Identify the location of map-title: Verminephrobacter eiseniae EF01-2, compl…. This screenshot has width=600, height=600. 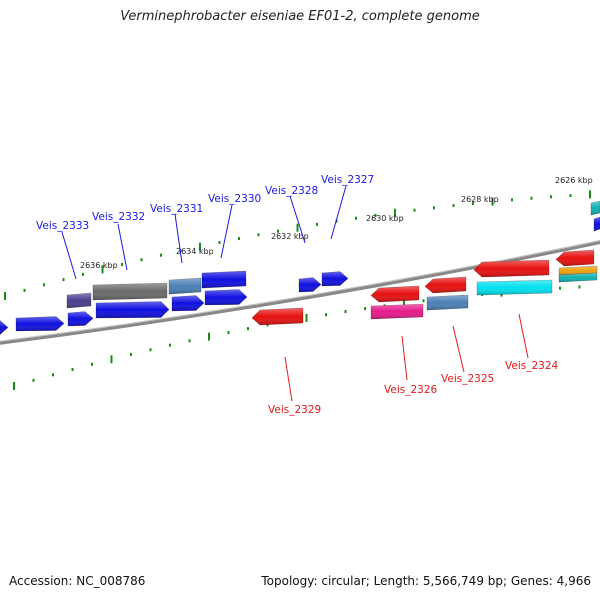
(300, 16).